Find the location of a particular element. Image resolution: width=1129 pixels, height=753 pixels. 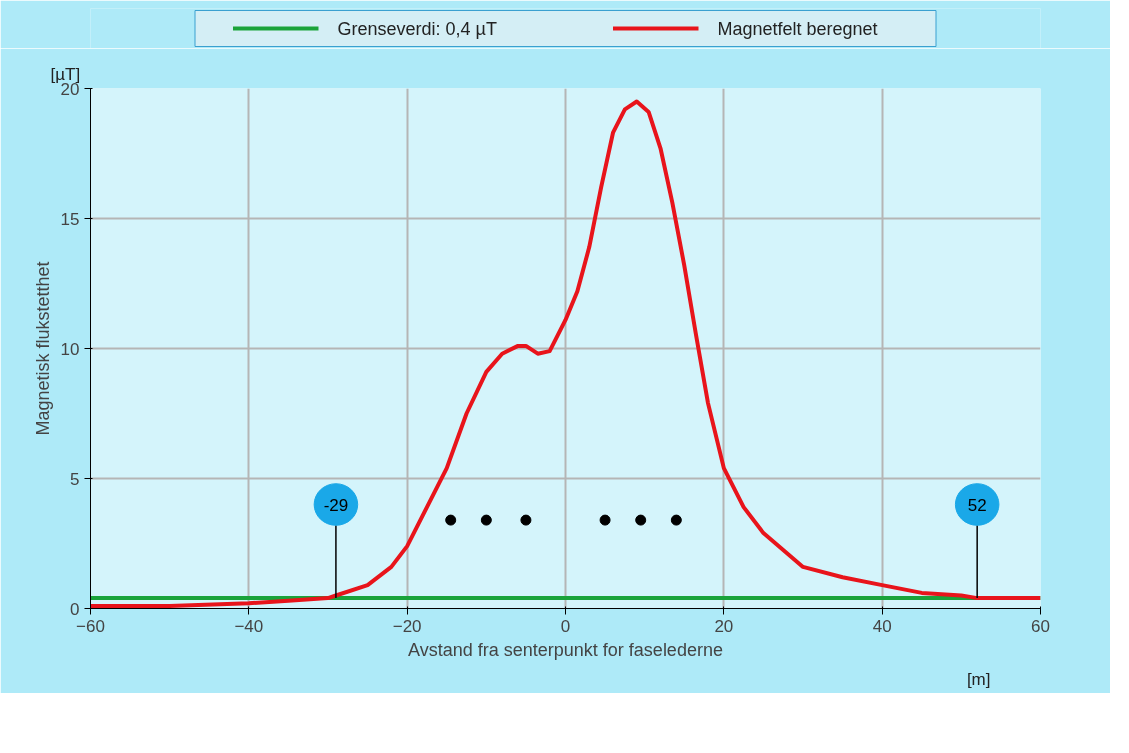

y-tick-label: 0 is located at coordinates (75, 609).